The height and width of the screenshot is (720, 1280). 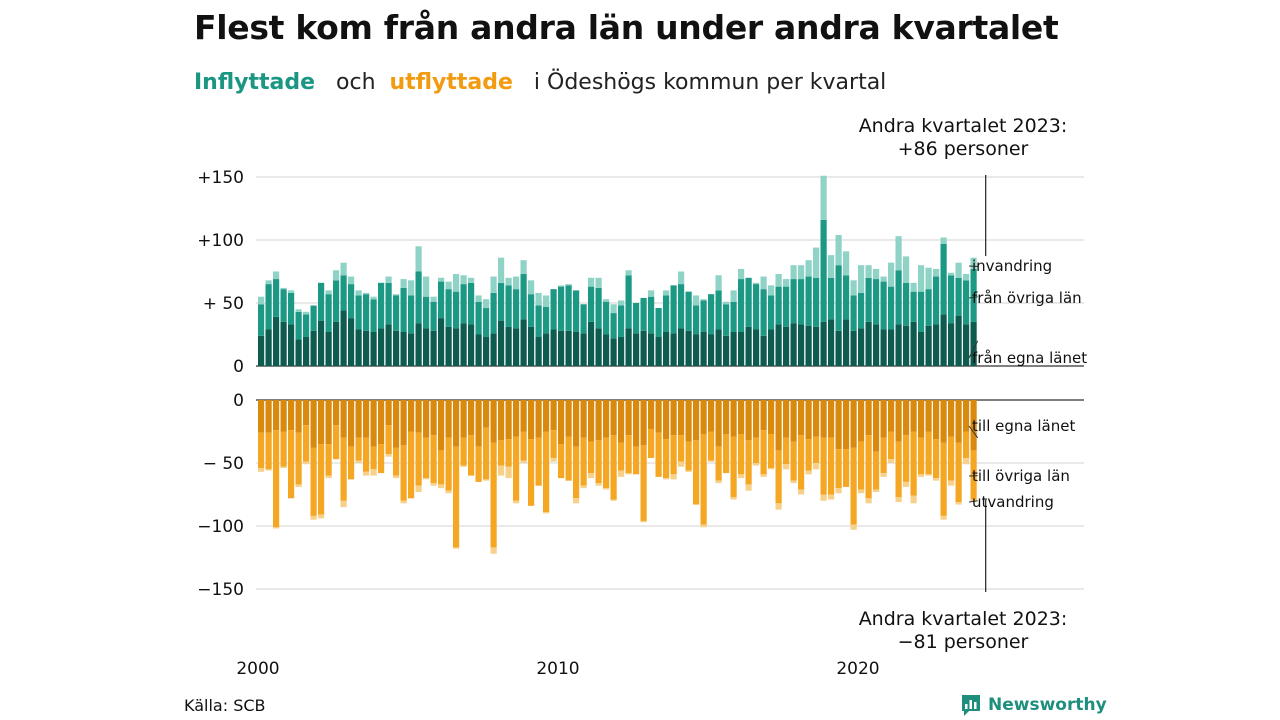 I want to click on series-label-leader, so click(x=973, y=297).